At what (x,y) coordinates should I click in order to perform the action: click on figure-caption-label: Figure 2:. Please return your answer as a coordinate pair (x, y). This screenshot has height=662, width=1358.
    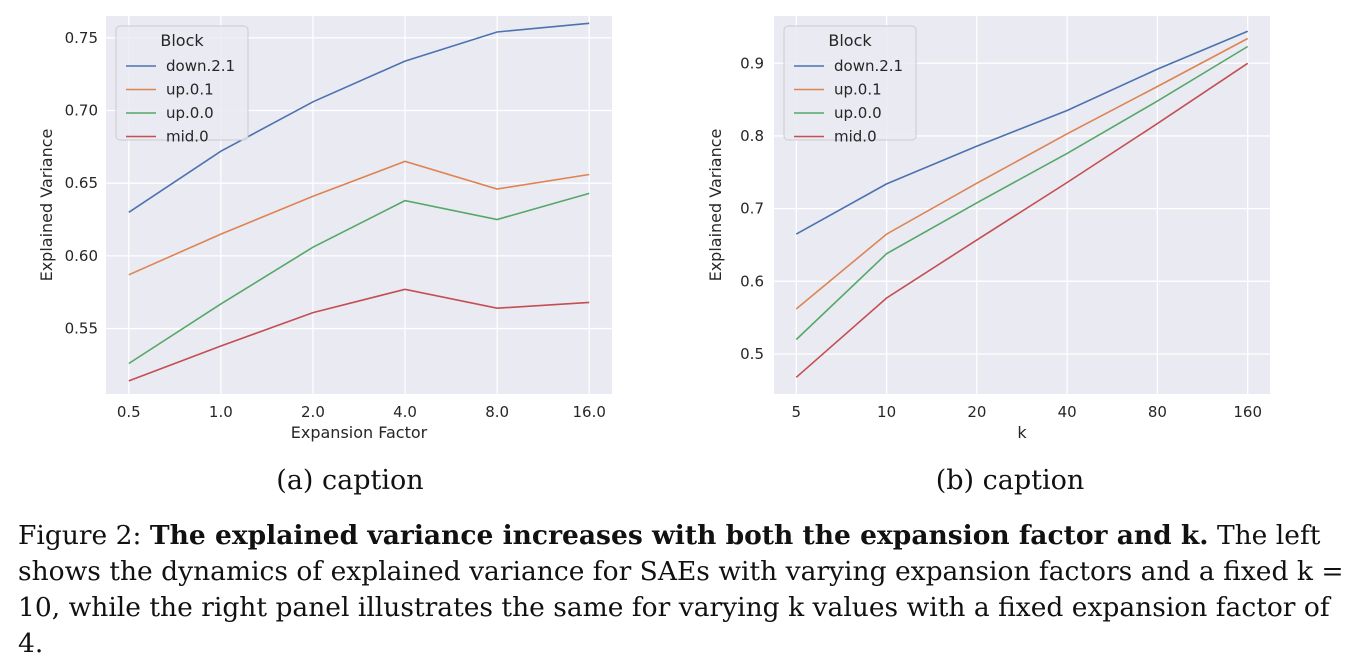
    Looking at the image, I should click on (84, 535).